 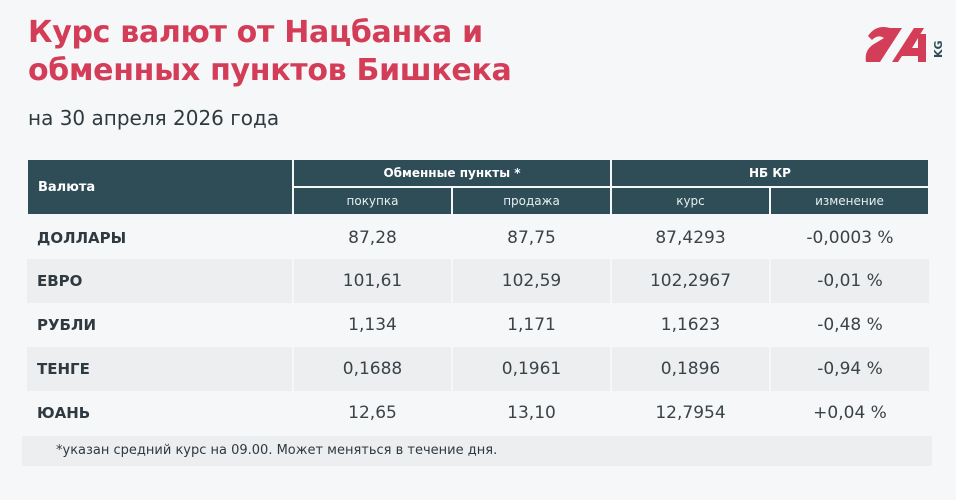 I want to click on change-value: -0,48 %, so click(x=849, y=325).